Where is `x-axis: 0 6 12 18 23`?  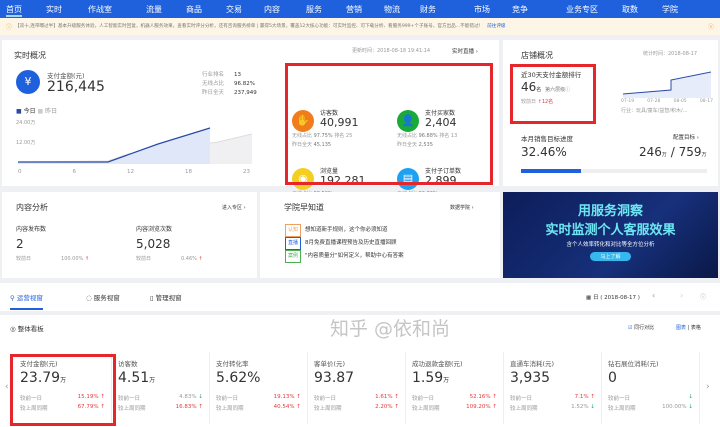 x-axis: 0 6 12 18 23 is located at coordinates (134, 172).